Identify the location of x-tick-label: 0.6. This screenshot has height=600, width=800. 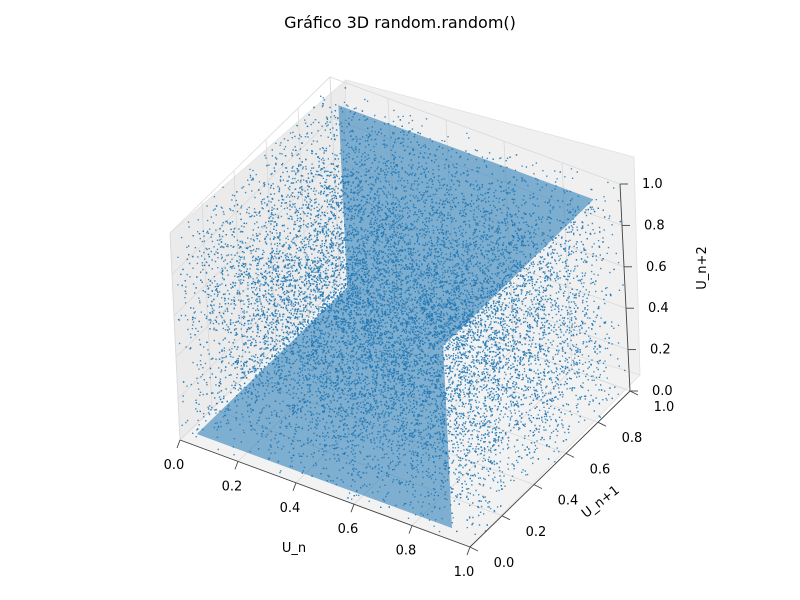
(348, 529).